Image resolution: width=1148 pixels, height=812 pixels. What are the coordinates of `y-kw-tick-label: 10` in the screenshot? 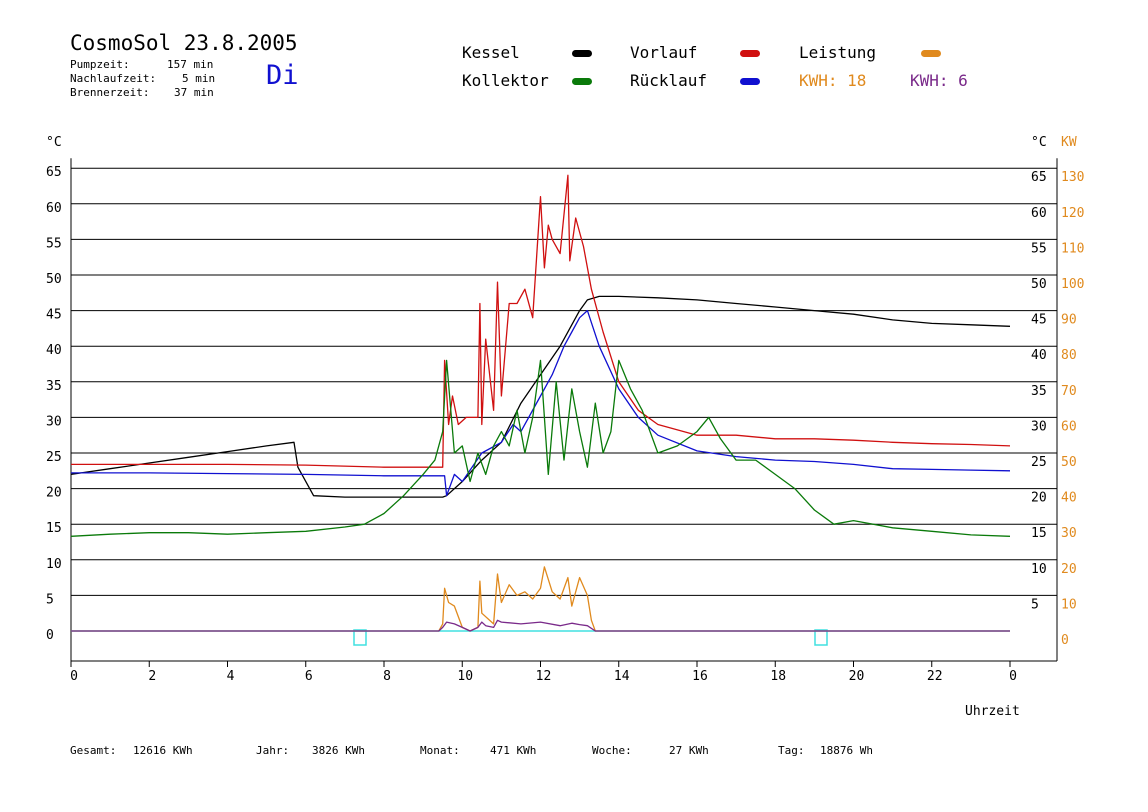 It's located at (1069, 604).